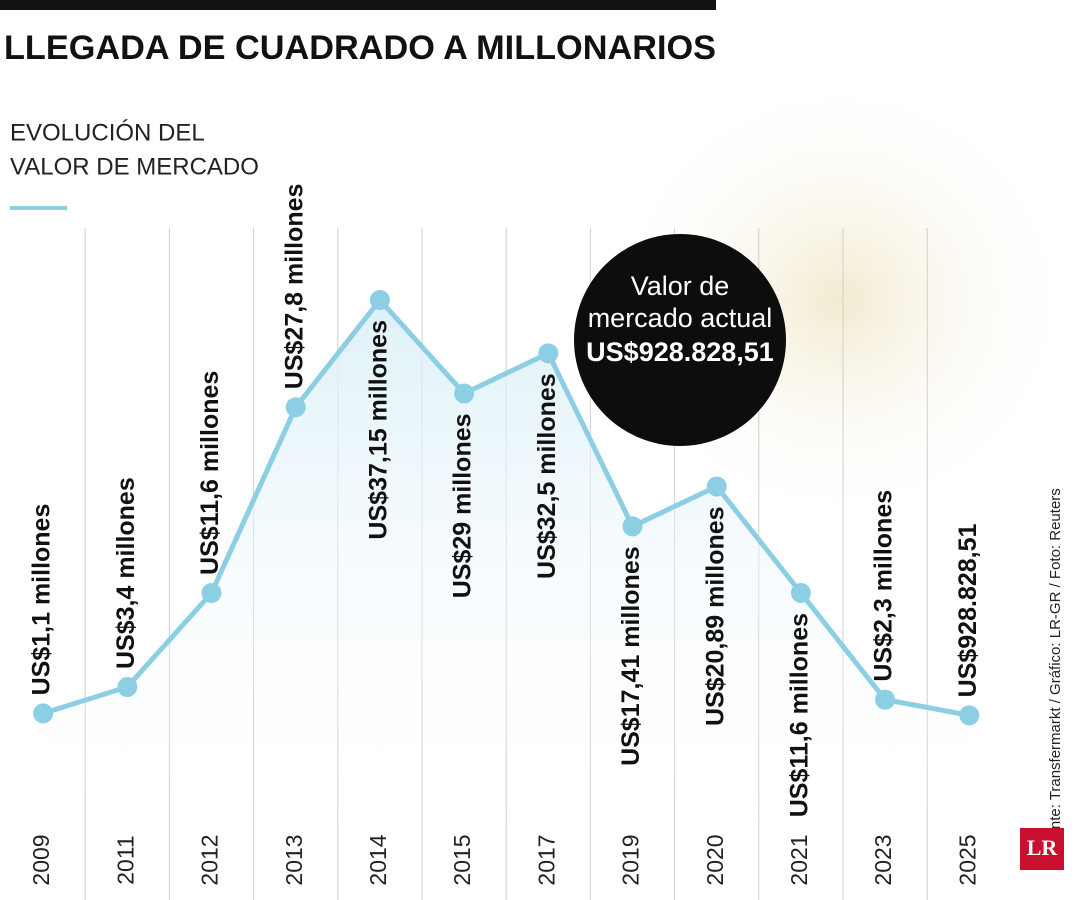 The image size is (1080, 900). I want to click on x-tick-label: 2012, so click(210, 859).